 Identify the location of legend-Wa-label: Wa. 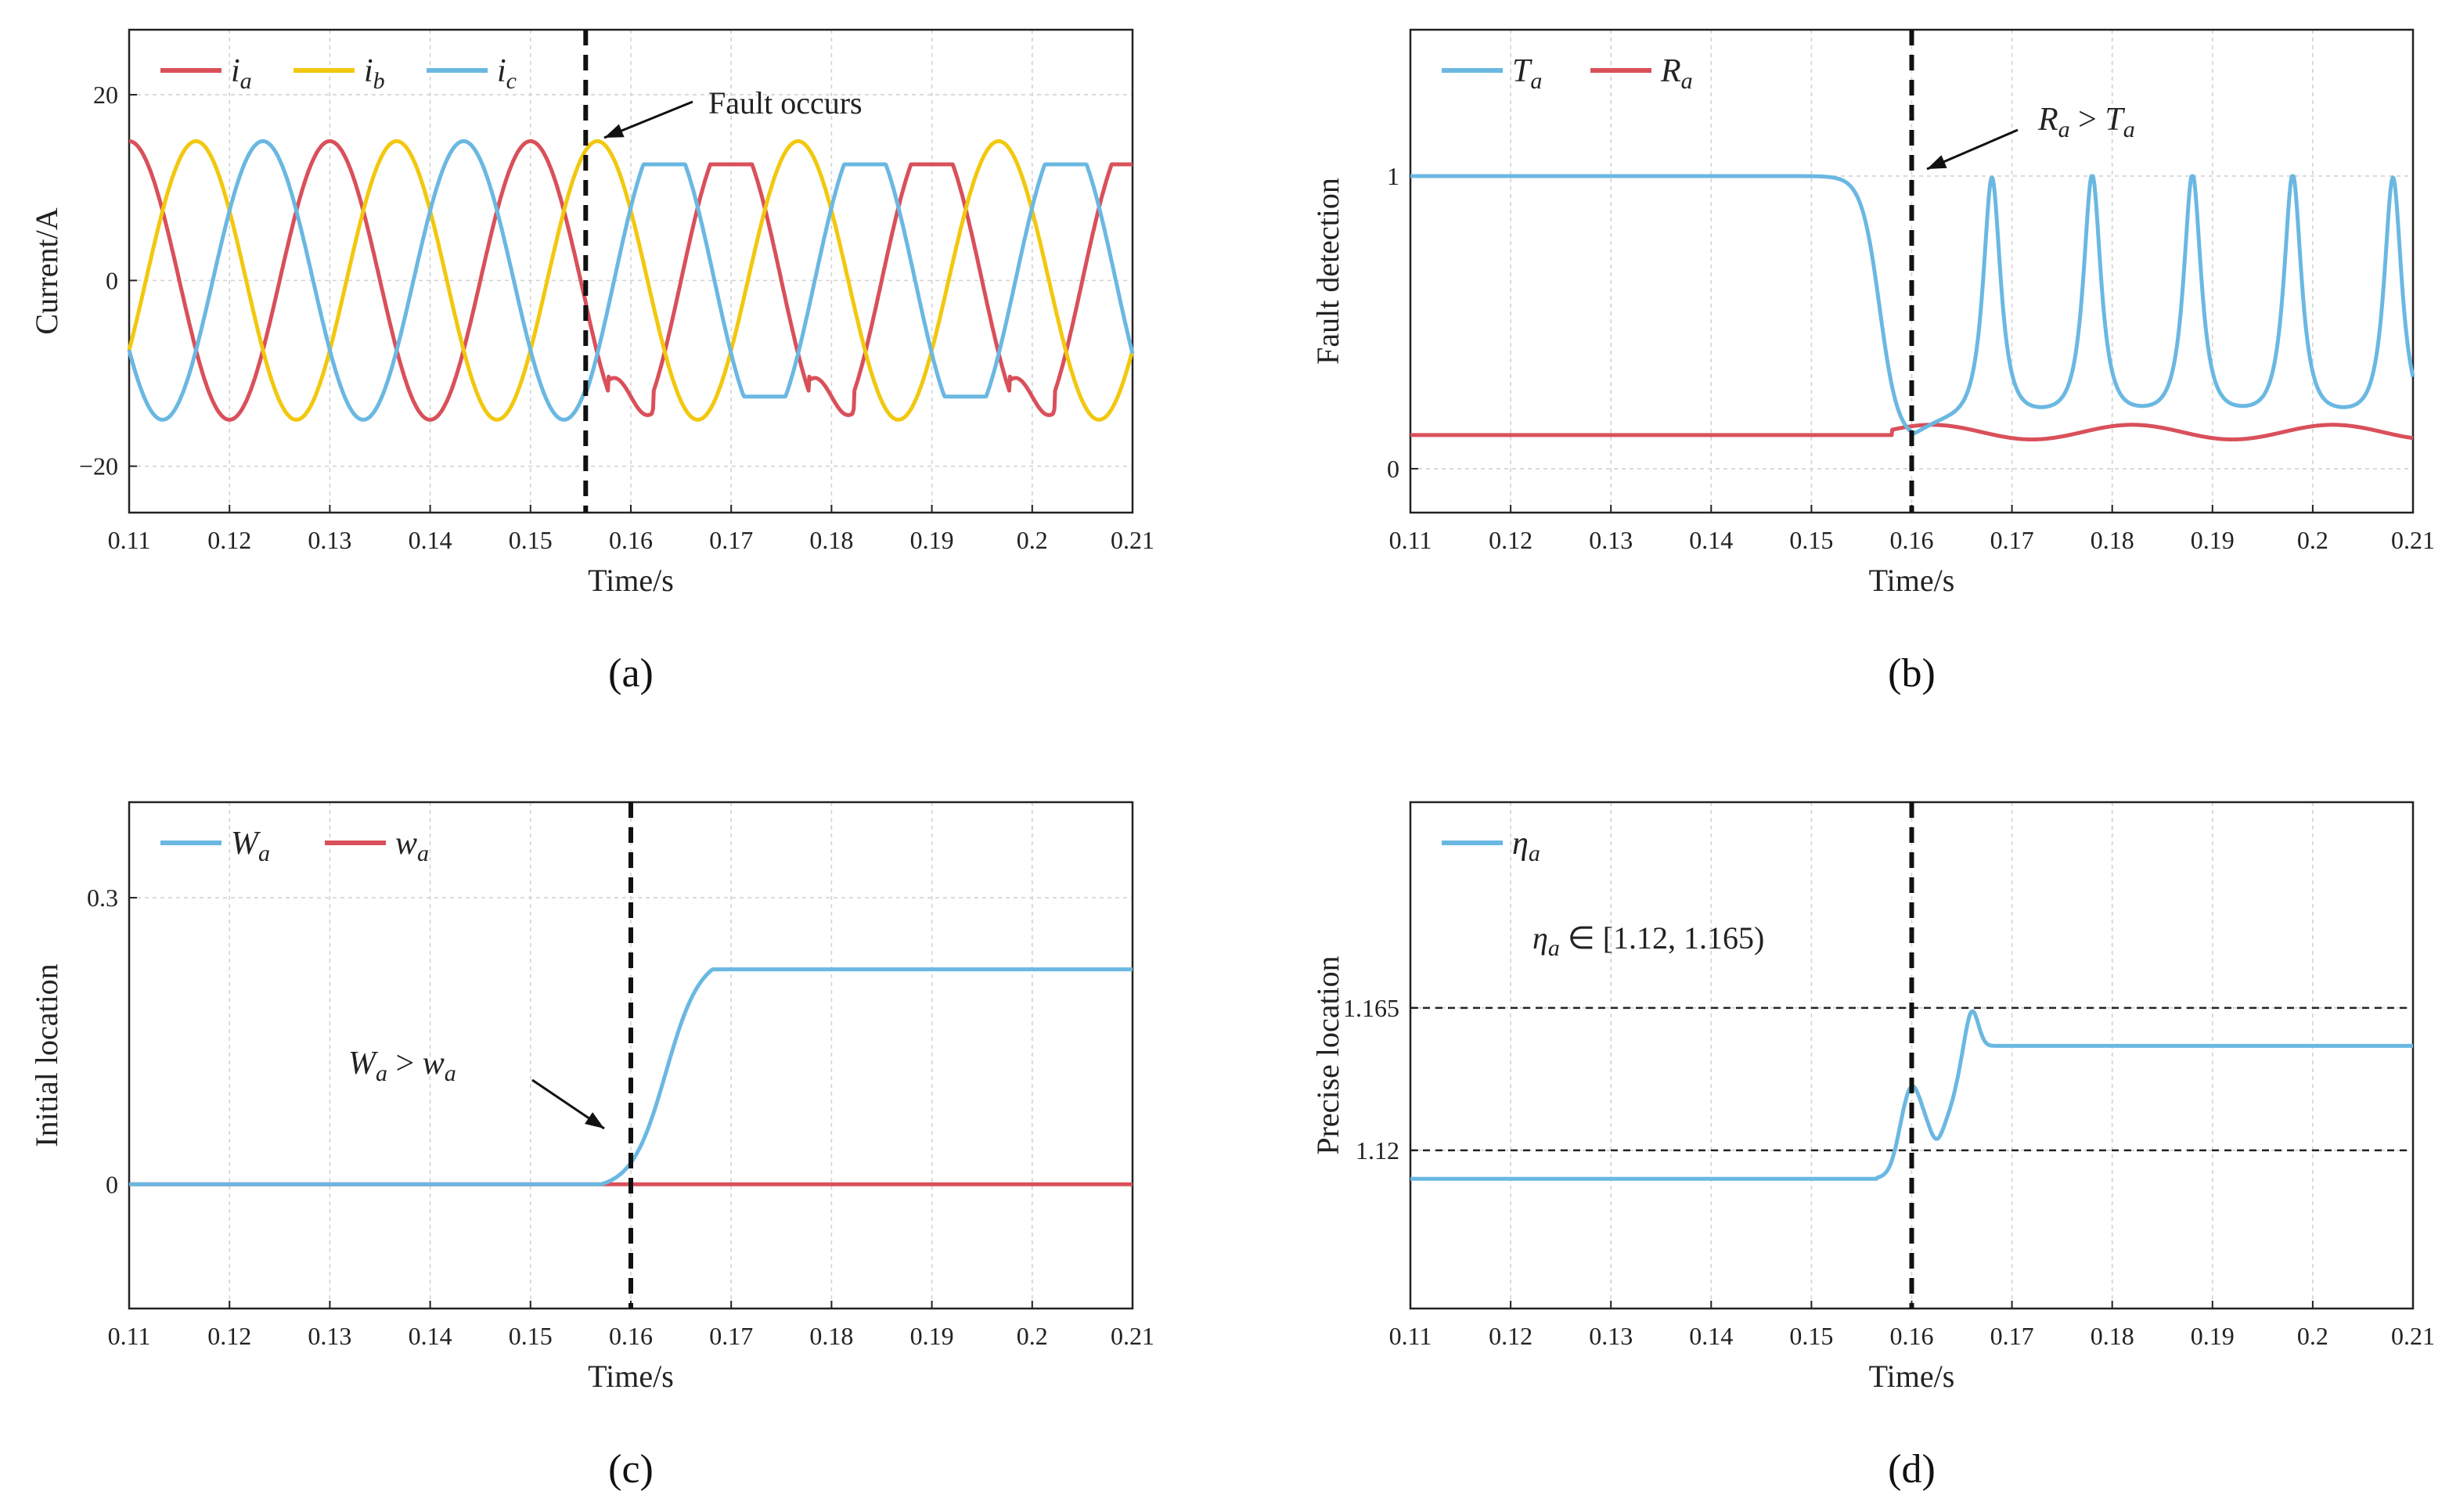
(250, 846).